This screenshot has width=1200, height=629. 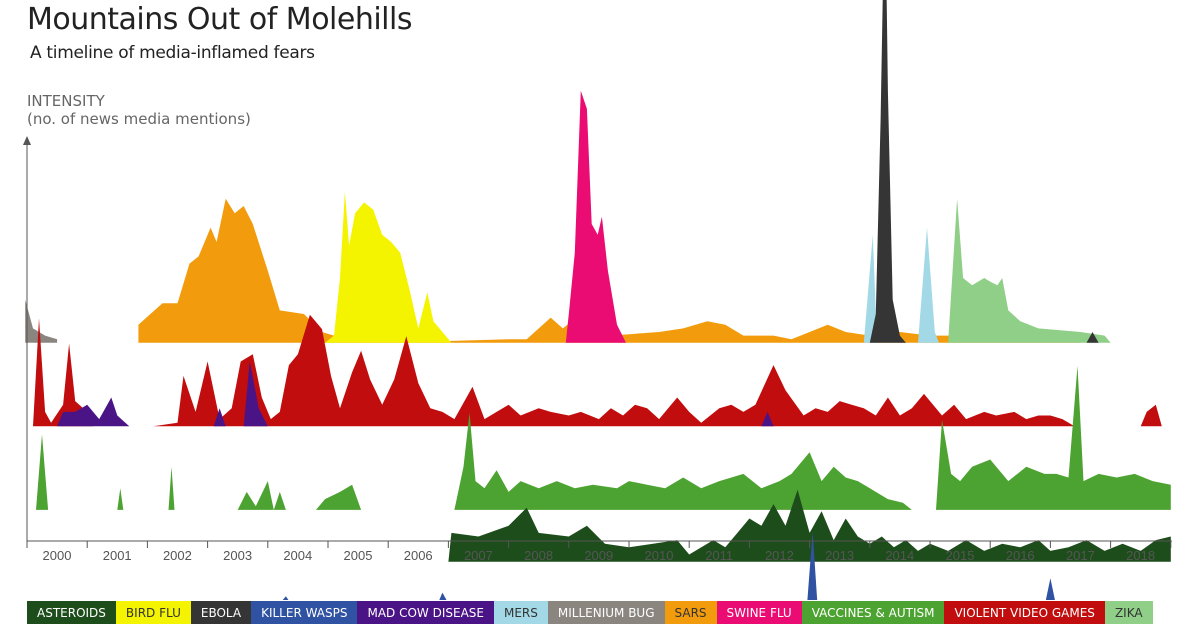 I want to click on y-axis-label: INTENSITY (no. of news media mentions), so click(x=139, y=110).